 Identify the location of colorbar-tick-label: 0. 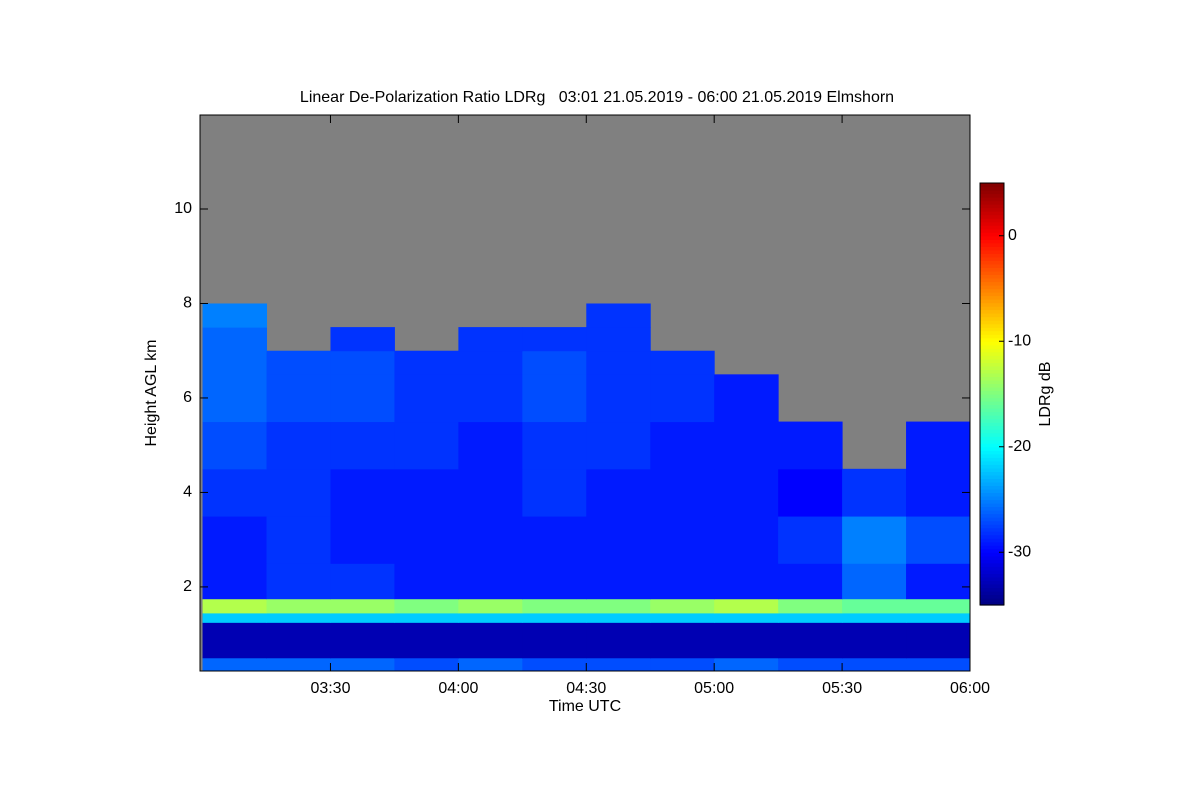
(1012, 235).